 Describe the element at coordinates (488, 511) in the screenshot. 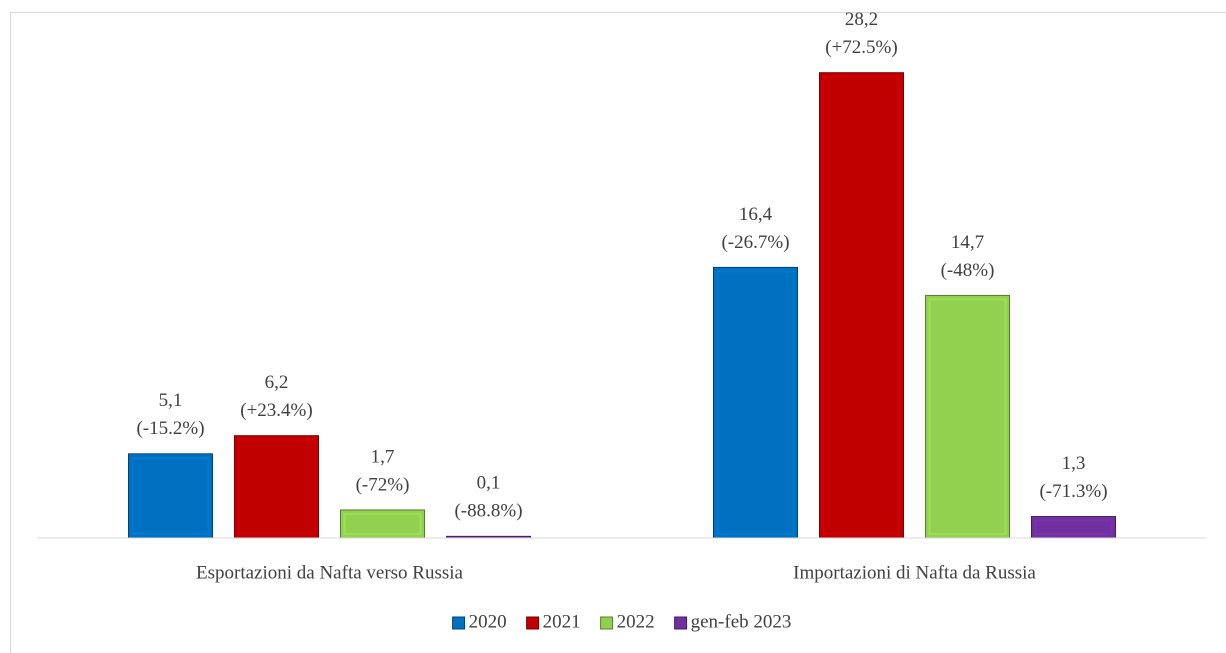

I see `data-label: (-88.8%)` at that location.